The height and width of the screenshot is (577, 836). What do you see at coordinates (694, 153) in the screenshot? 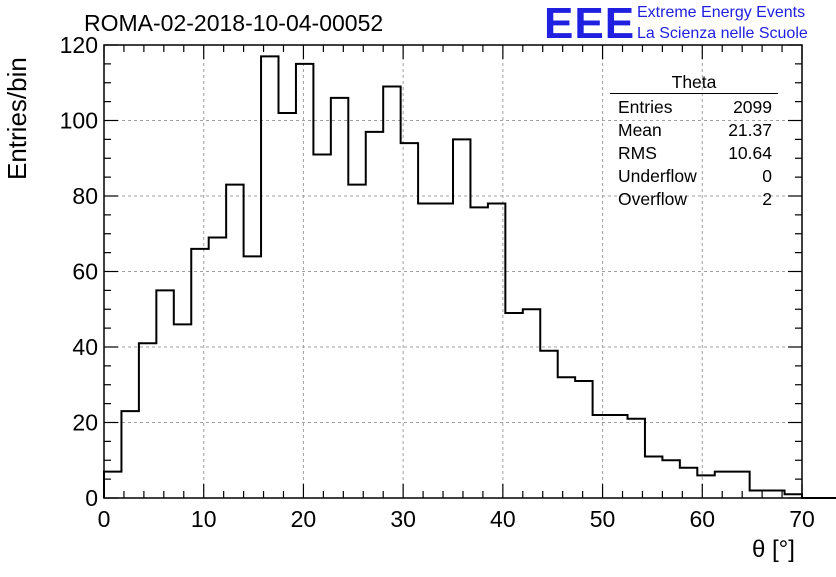
I see `stats-row-rms: RMS 10.64` at bounding box center [694, 153].